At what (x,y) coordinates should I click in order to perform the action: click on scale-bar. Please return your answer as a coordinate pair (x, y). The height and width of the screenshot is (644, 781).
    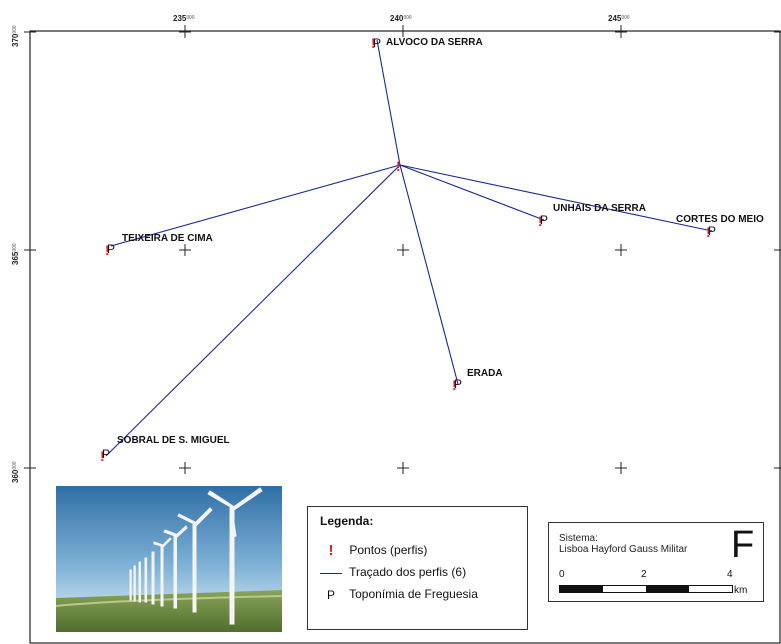
    Looking at the image, I should click on (646, 589).